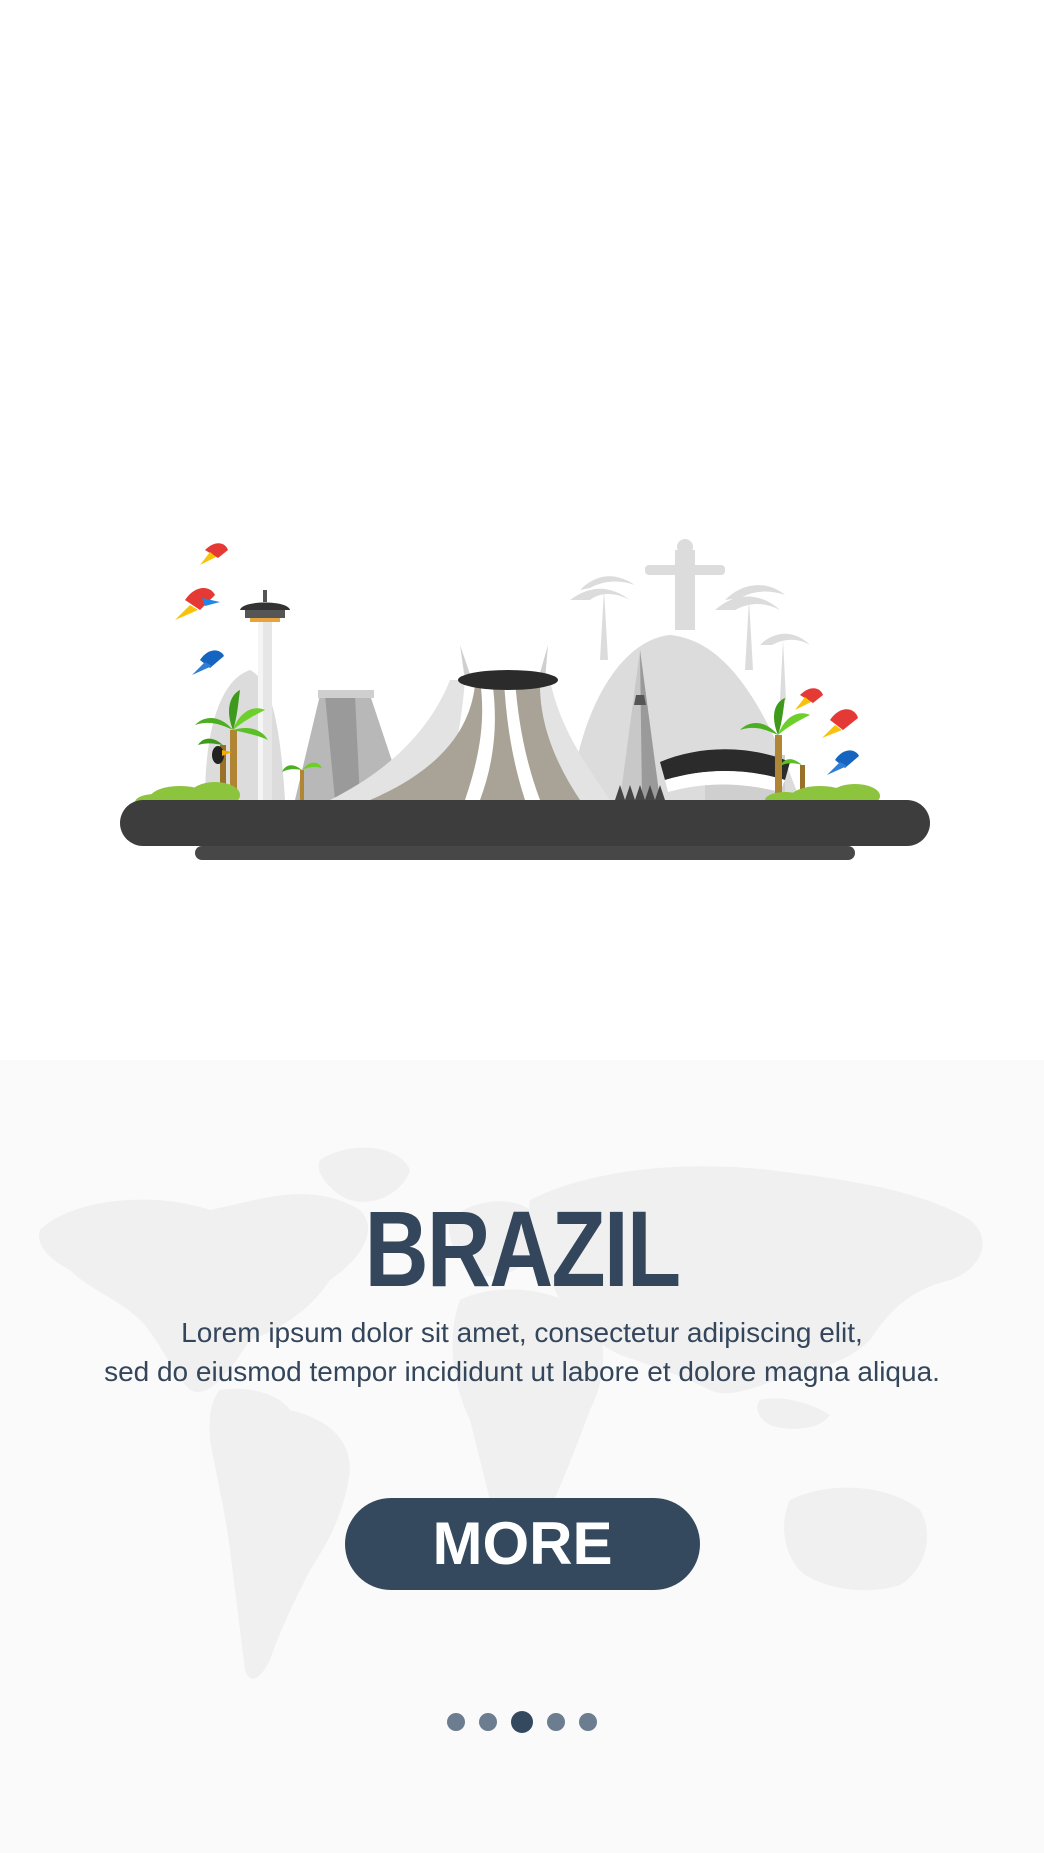 Image resolution: width=1044 pixels, height=1853 pixels. I want to click on niteroi-museum, so click(725, 774).